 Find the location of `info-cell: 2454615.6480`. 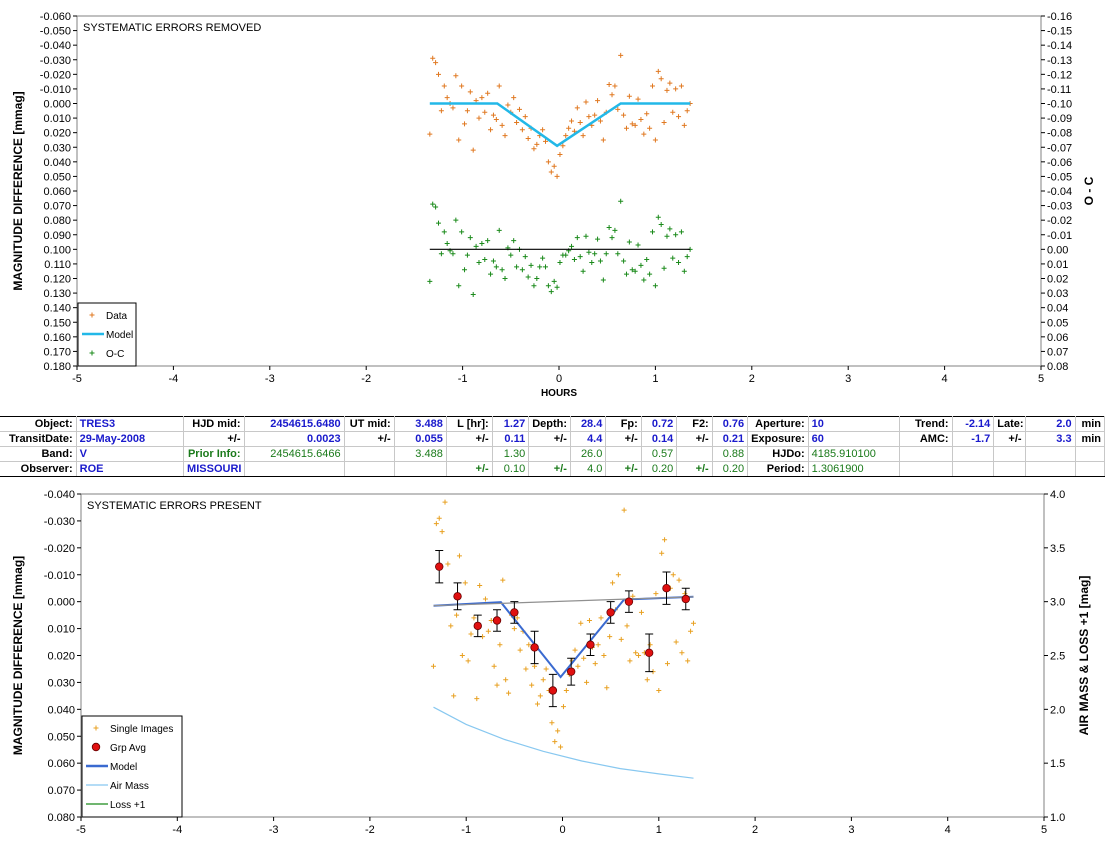

info-cell: 2454615.6480 is located at coordinates (294, 424).